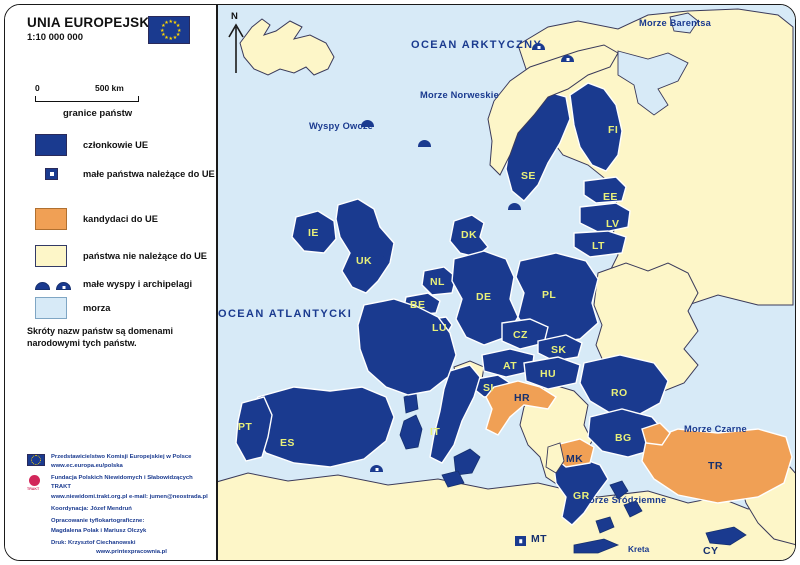  Describe the element at coordinates (36, 460) in the screenshot. I see `eu-flag-icon` at that location.